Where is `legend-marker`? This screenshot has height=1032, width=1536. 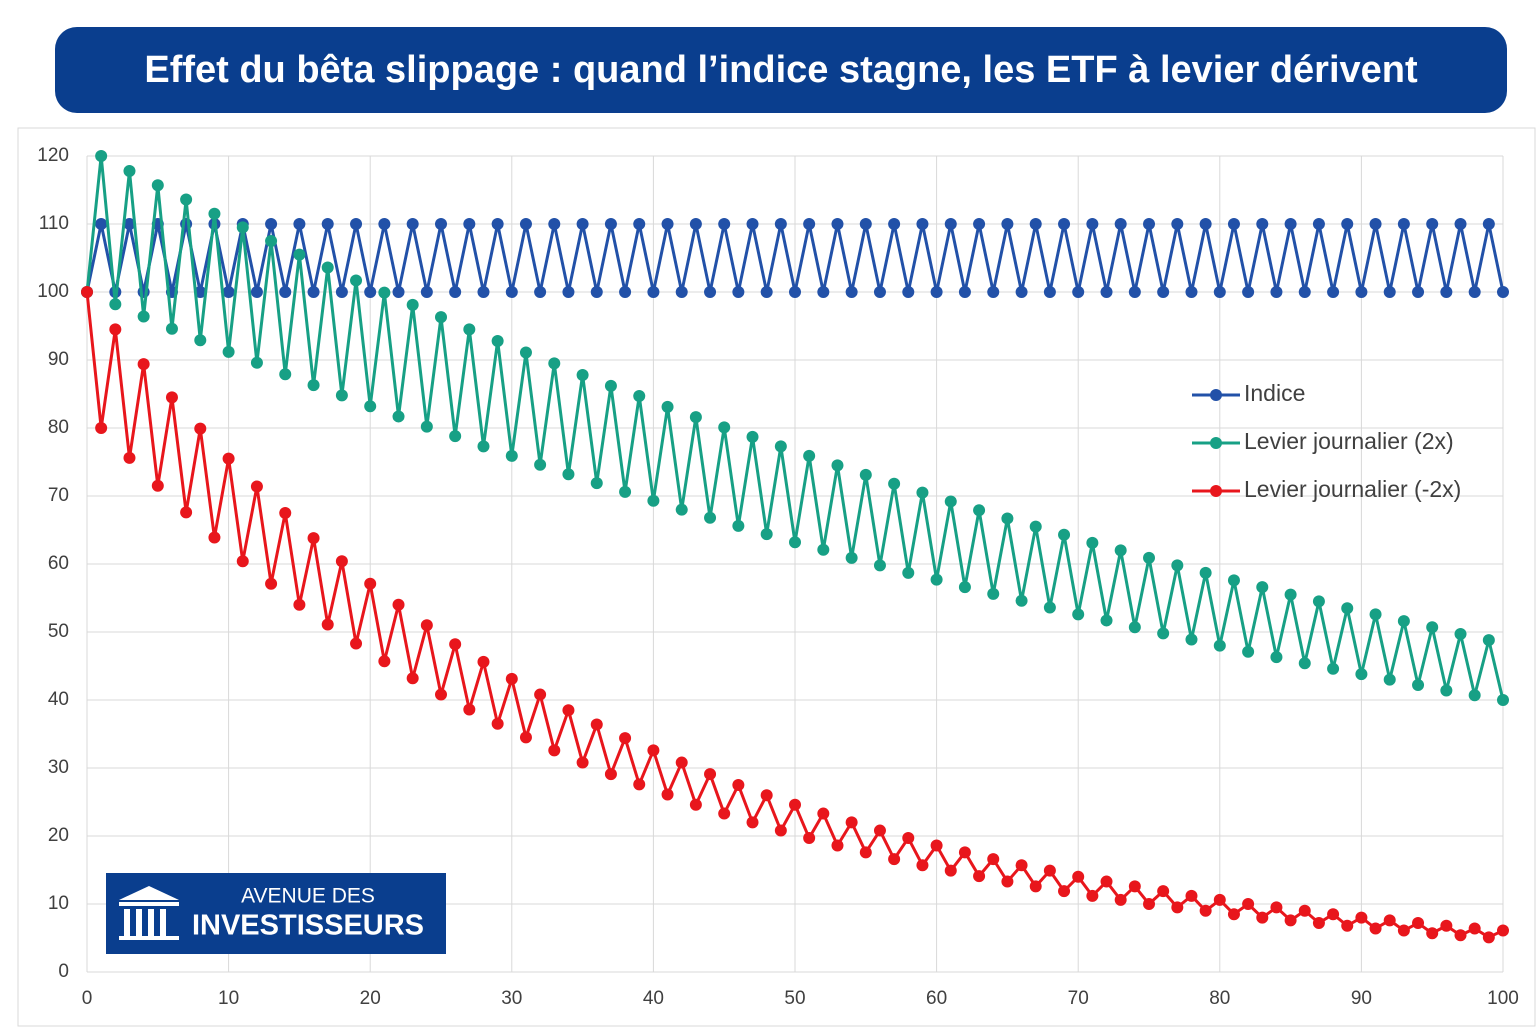 legend-marker is located at coordinates (1216, 395).